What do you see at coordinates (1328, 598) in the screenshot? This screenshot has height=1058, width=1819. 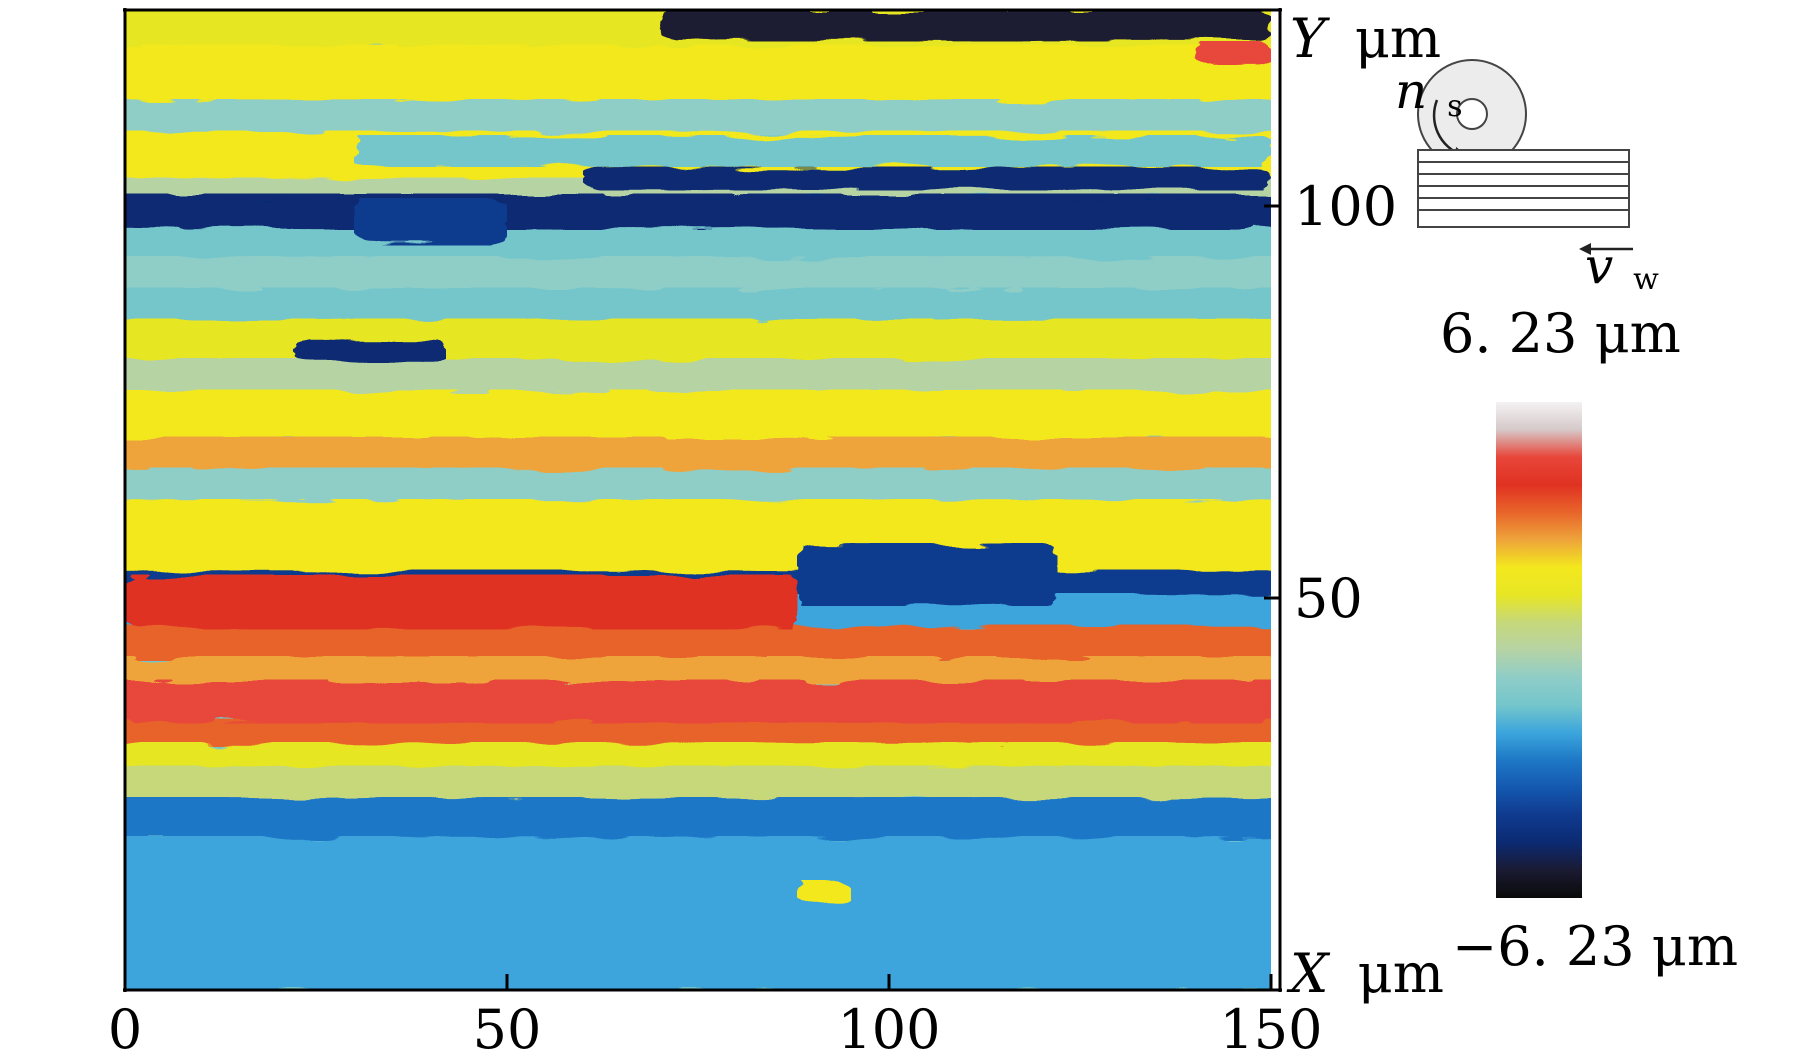 I see `y-tick-label: 50` at bounding box center [1328, 598].